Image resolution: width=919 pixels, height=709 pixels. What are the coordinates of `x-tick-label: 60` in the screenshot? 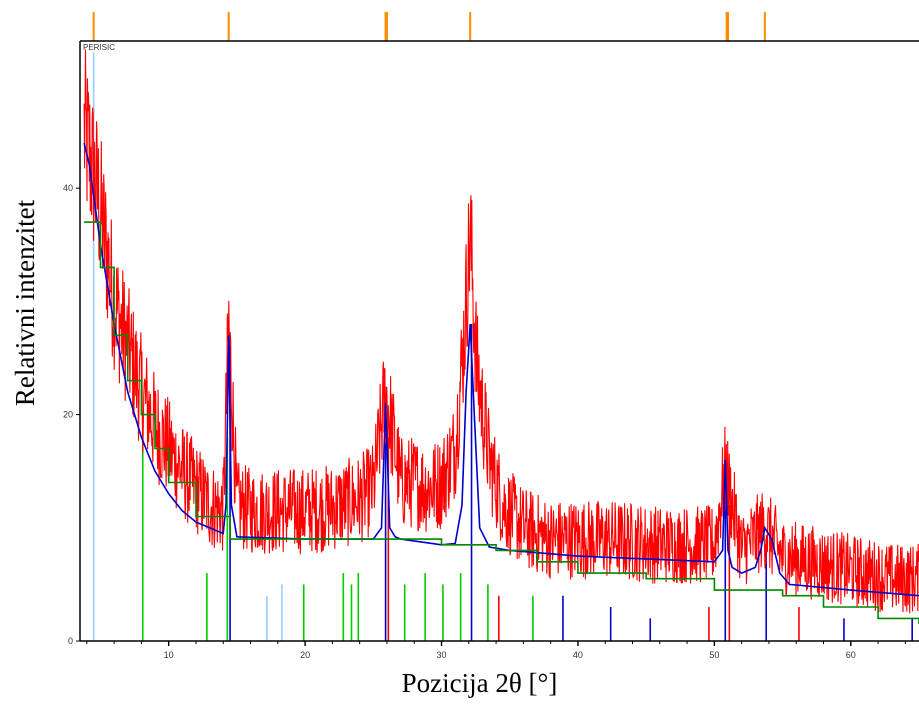 It's located at (851, 655).